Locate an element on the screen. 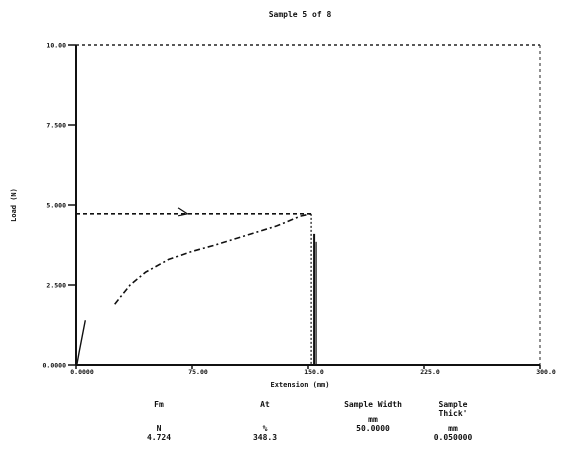 The width and height of the screenshot is (566, 461). result-at-header: At is located at coordinates (265, 404).